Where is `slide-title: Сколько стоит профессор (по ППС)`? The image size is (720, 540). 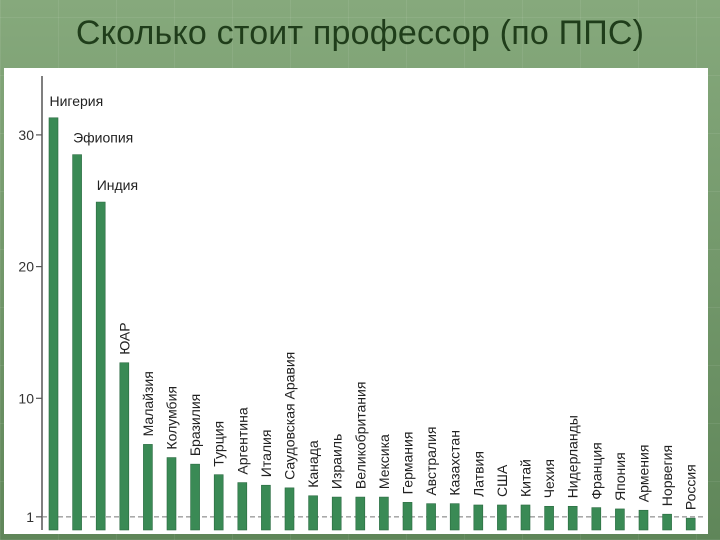 slide-title: Сколько стоит профессор (по ППС) is located at coordinates (360, 33).